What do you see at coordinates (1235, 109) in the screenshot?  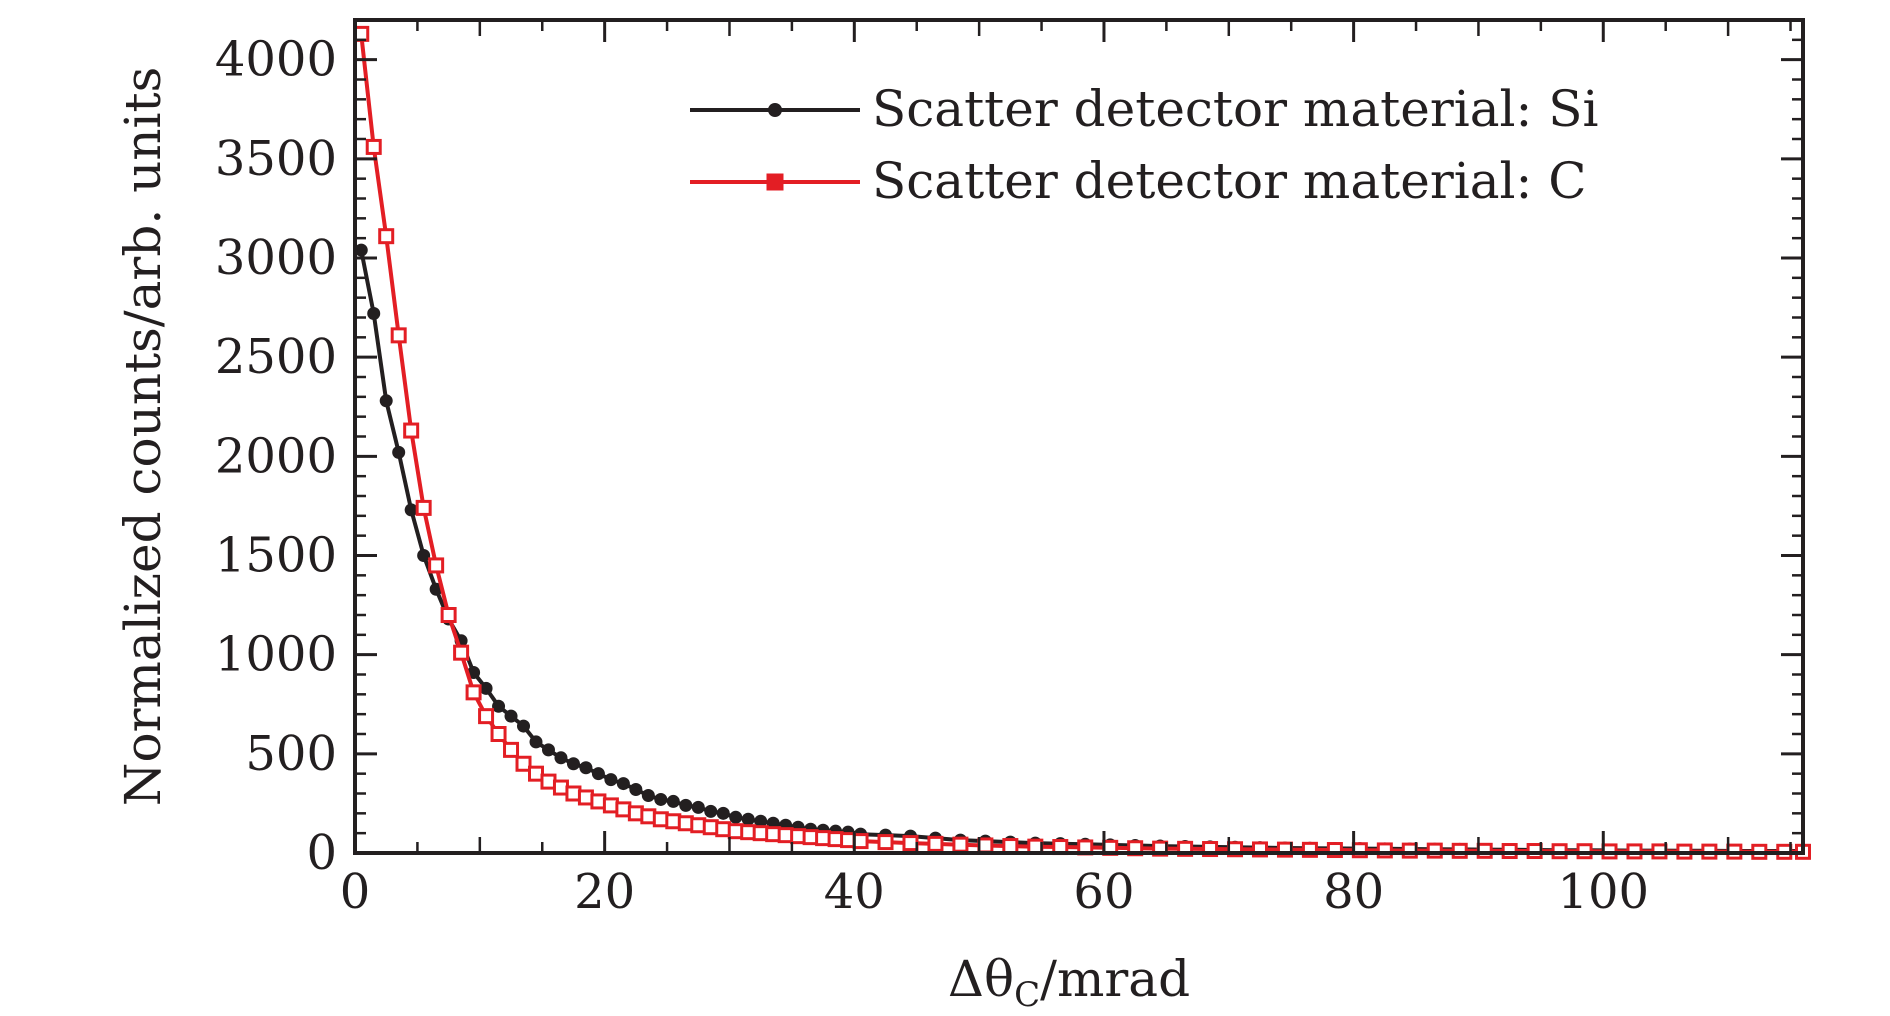 I see `legend-label: Scatter detector material: Si` at bounding box center [1235, 109].